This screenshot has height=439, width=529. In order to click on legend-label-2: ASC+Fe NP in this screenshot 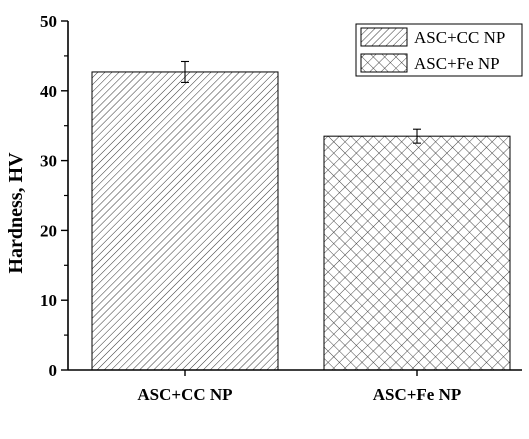, I will do `click(457, 63)`.